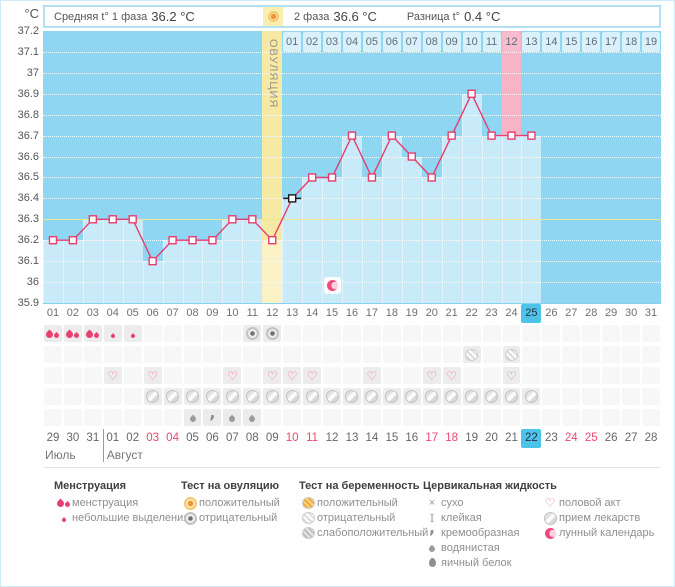  Describe the element at coordinates (392, 438) in the screenshot. I see `calendar-day: 15` at that location.